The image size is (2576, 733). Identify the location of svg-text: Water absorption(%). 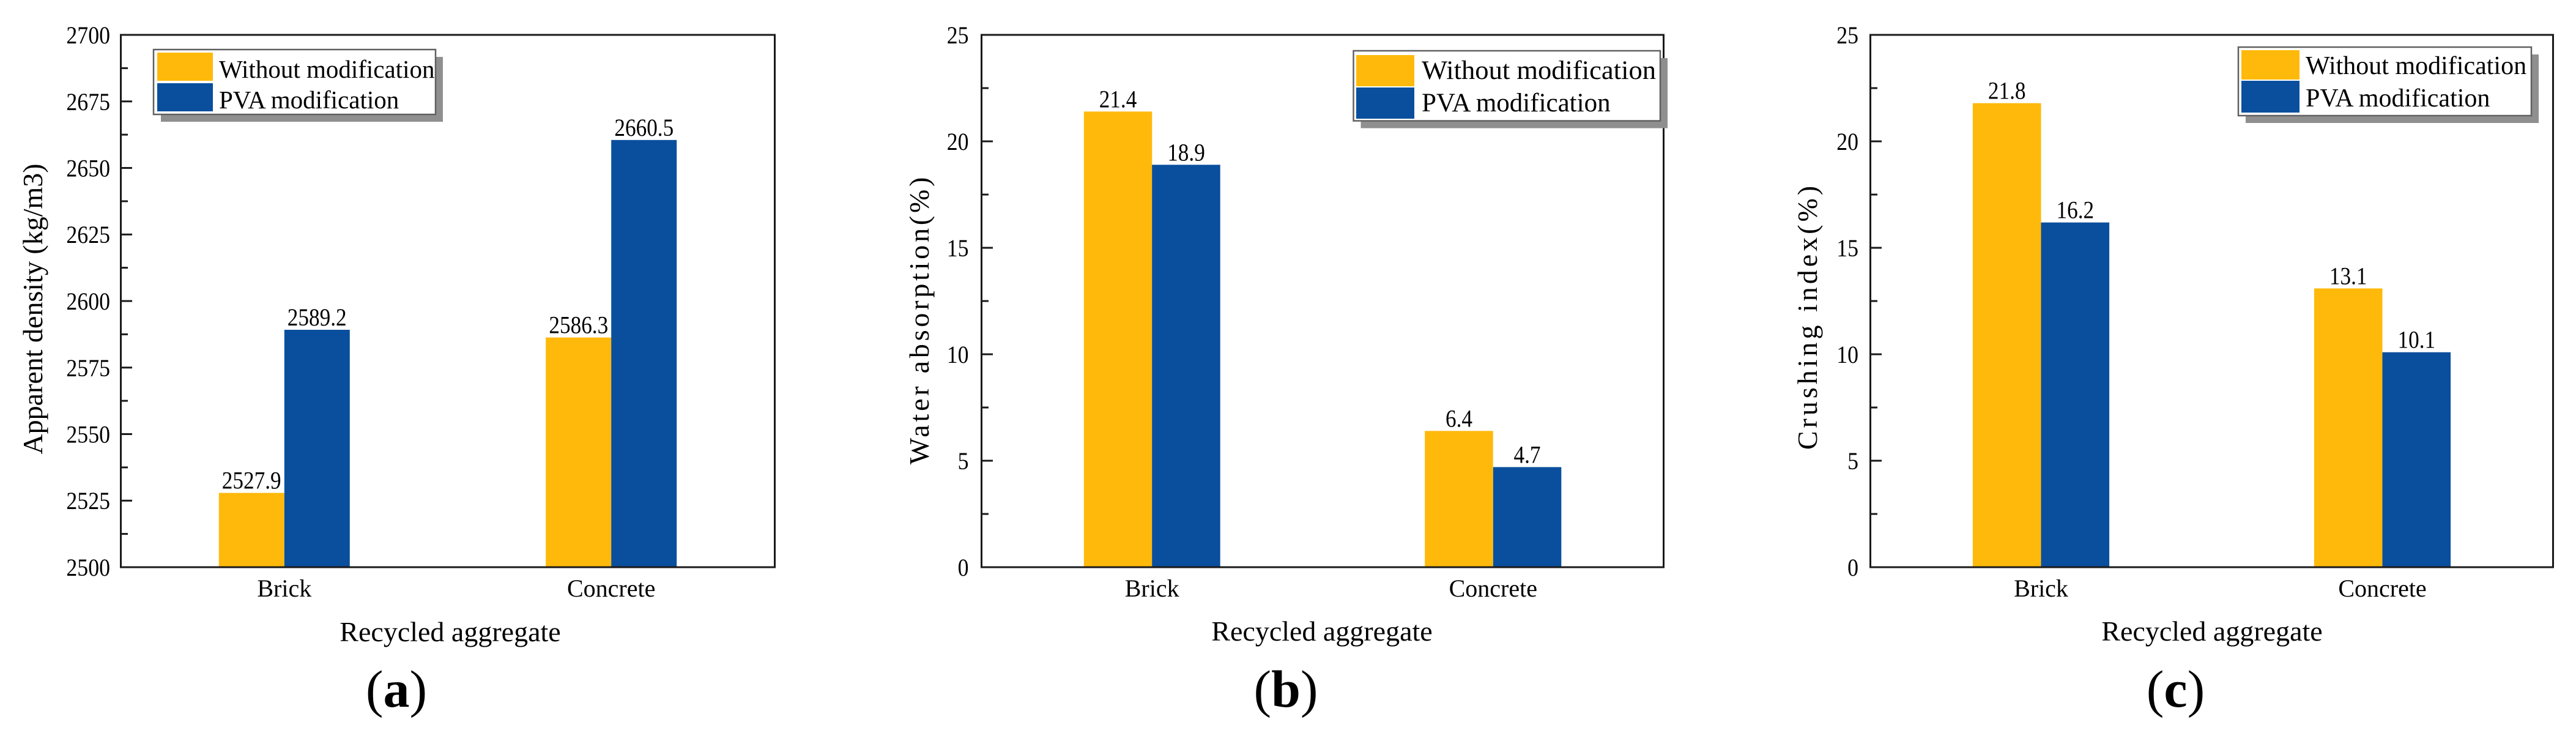
(919, 319).